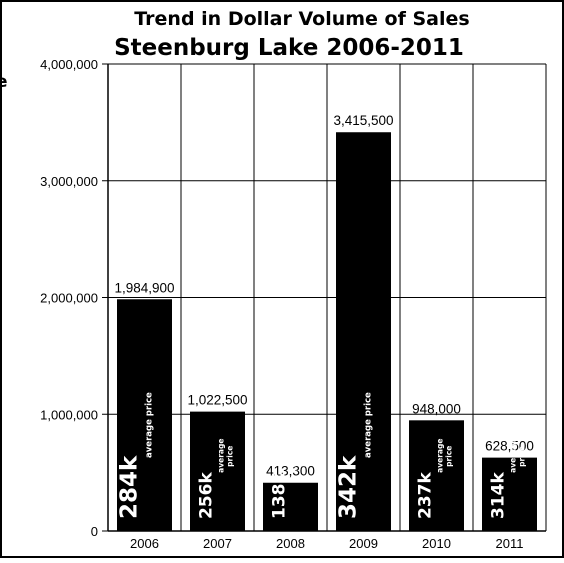 This screenshot has width=564, height=563. I want to click on average-price-value: 284k, so click(130, 487).